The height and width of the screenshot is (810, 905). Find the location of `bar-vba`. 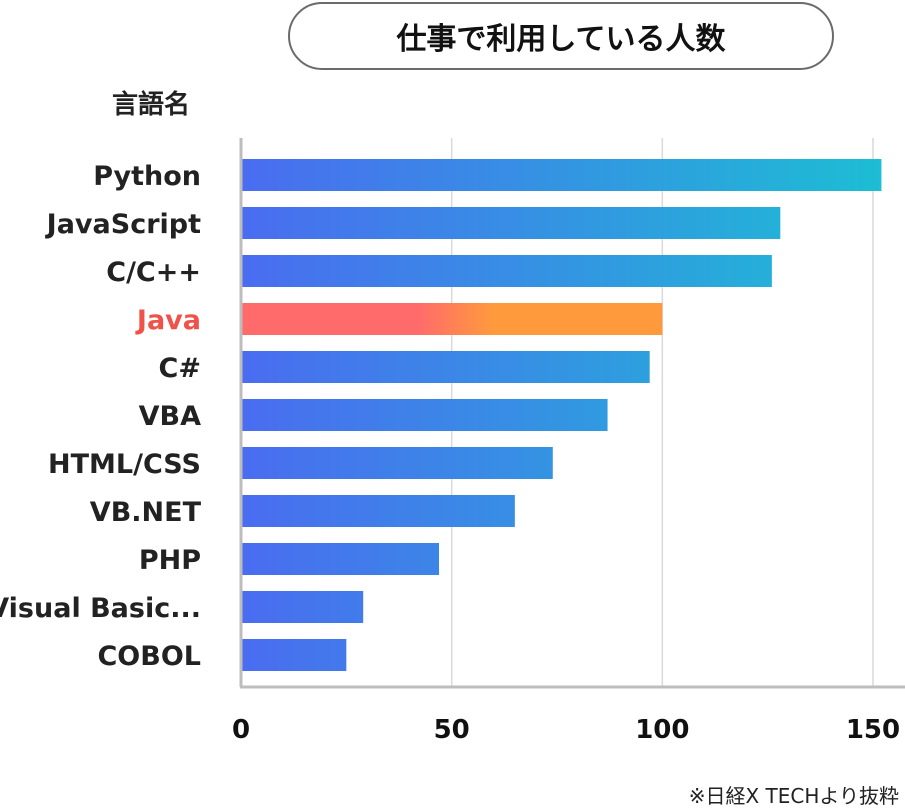

bar-vba is located at coordinates (424, 415).